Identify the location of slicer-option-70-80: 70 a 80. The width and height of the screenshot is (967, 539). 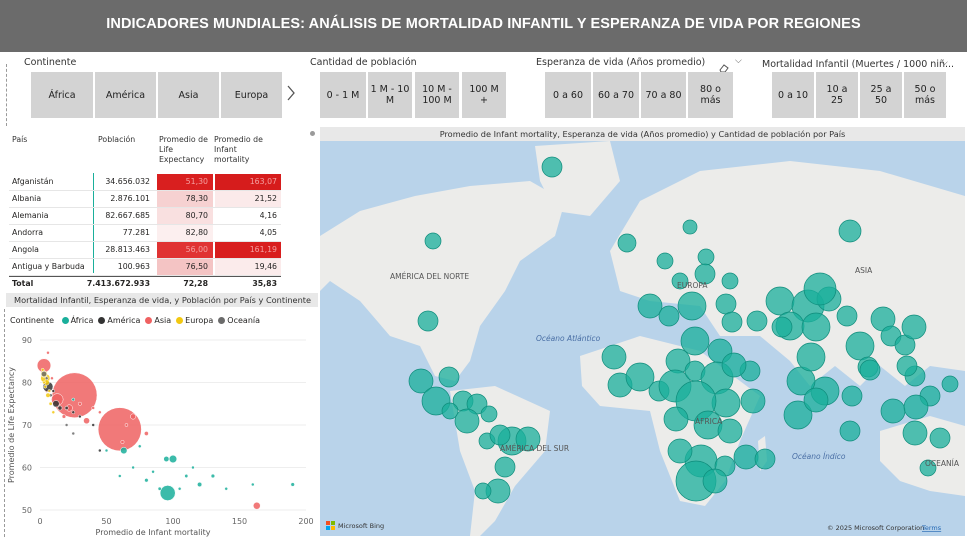
(663, 95).